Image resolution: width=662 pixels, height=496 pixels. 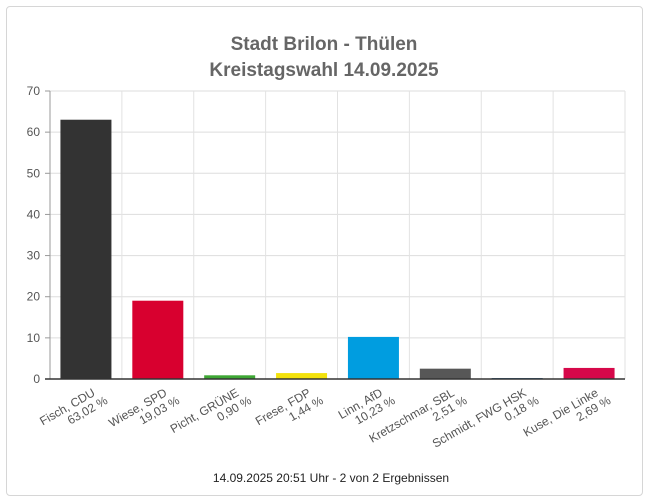 I want to click on x-category-label-1: Fisch, CDU63,02 %, so click(x=73, y=411).